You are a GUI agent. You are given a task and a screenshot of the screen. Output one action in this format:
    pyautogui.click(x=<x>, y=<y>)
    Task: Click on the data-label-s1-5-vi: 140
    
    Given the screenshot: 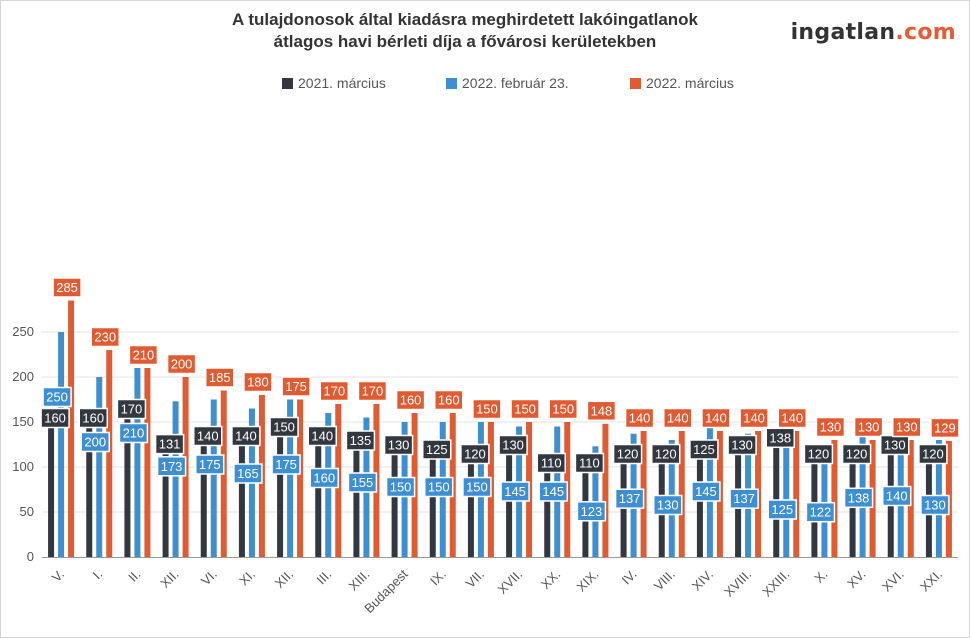 What is the action you would take?
    pyautogui.click(x=208, y=436)
    